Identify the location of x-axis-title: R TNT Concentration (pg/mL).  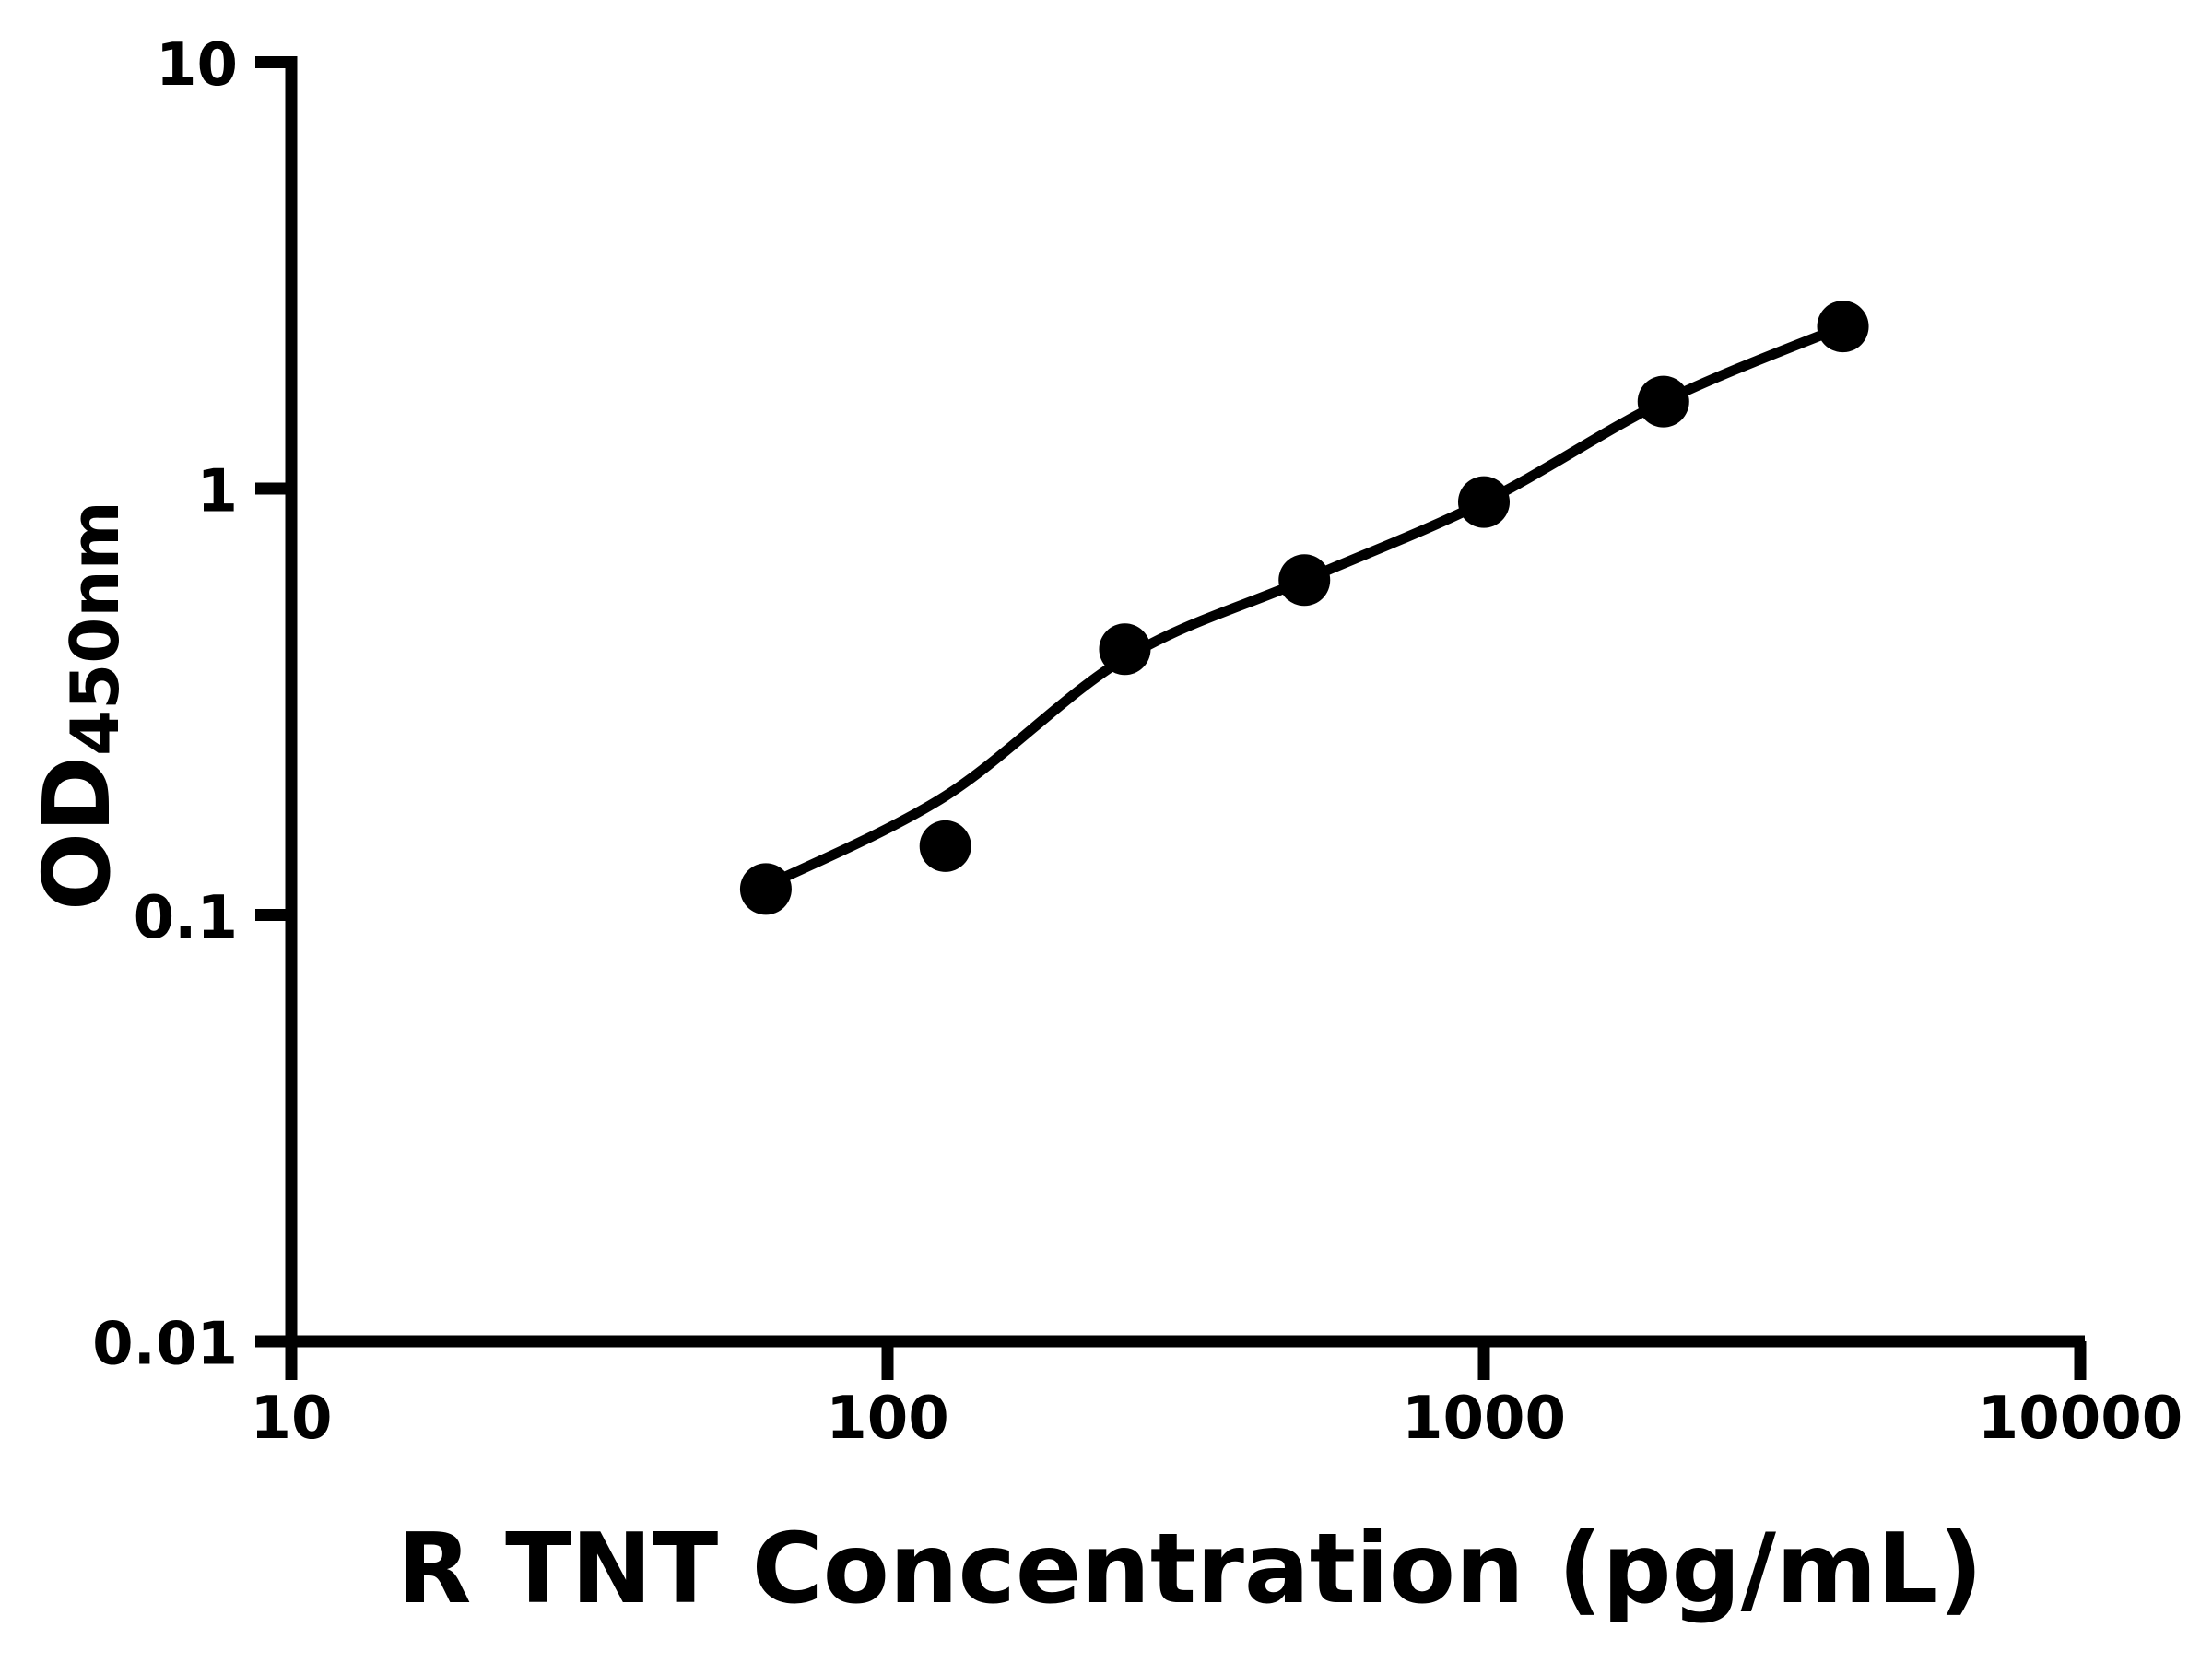
(1190, 1569).